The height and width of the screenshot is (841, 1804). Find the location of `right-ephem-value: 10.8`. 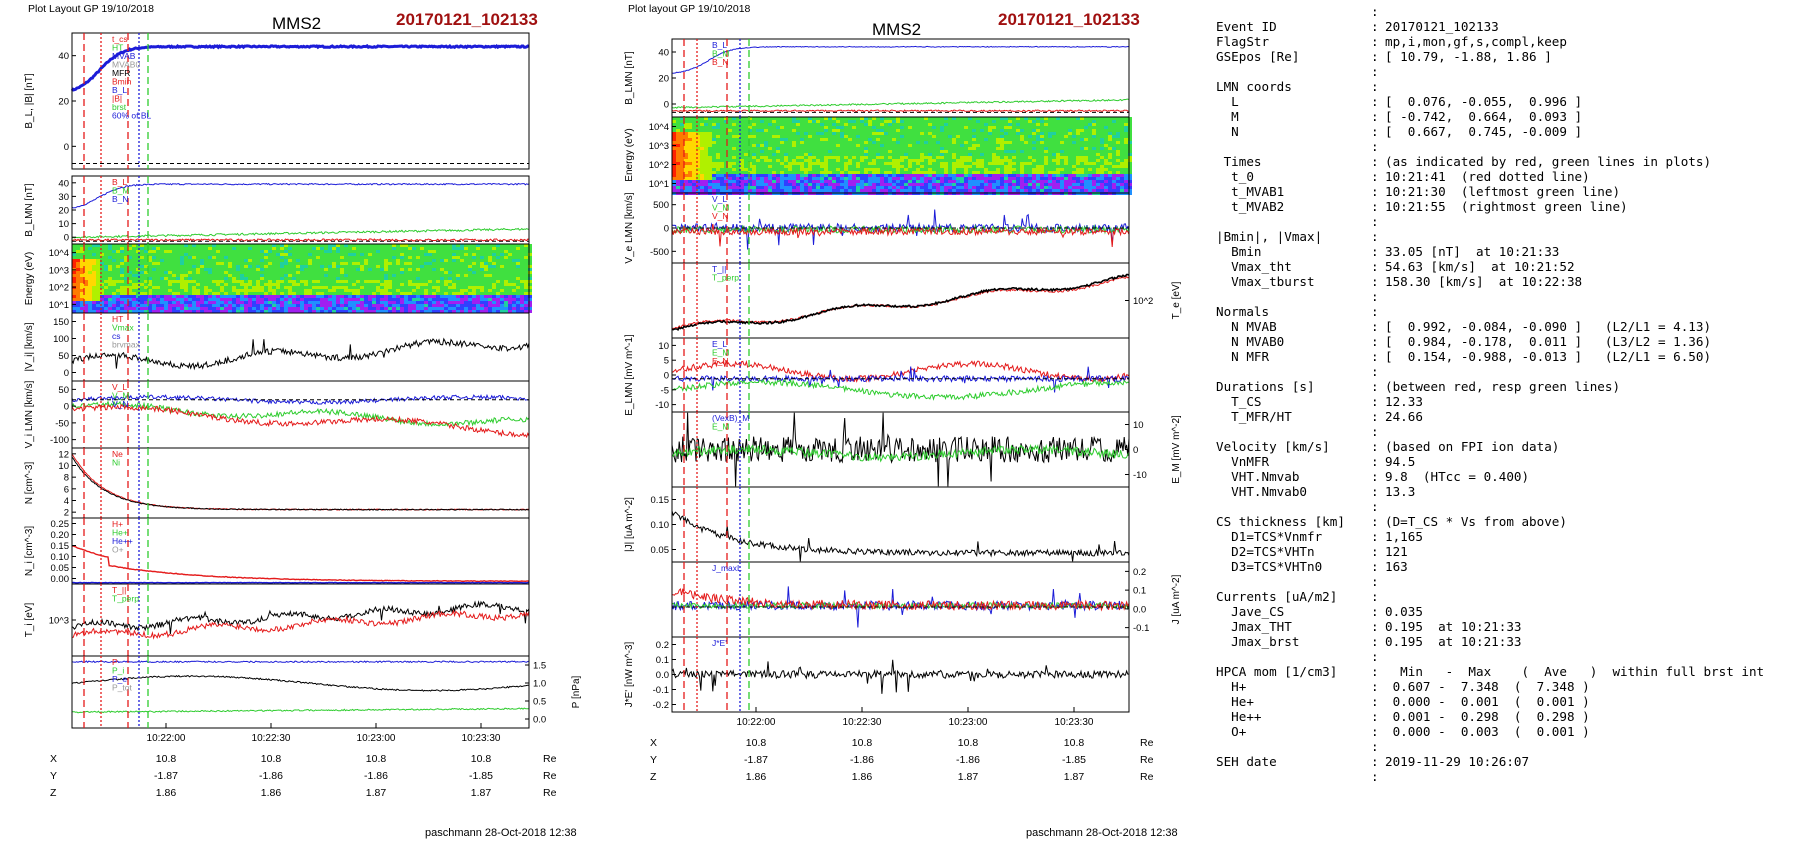

right-ephem-value: 10.8 is located at coordinates (862, 743).